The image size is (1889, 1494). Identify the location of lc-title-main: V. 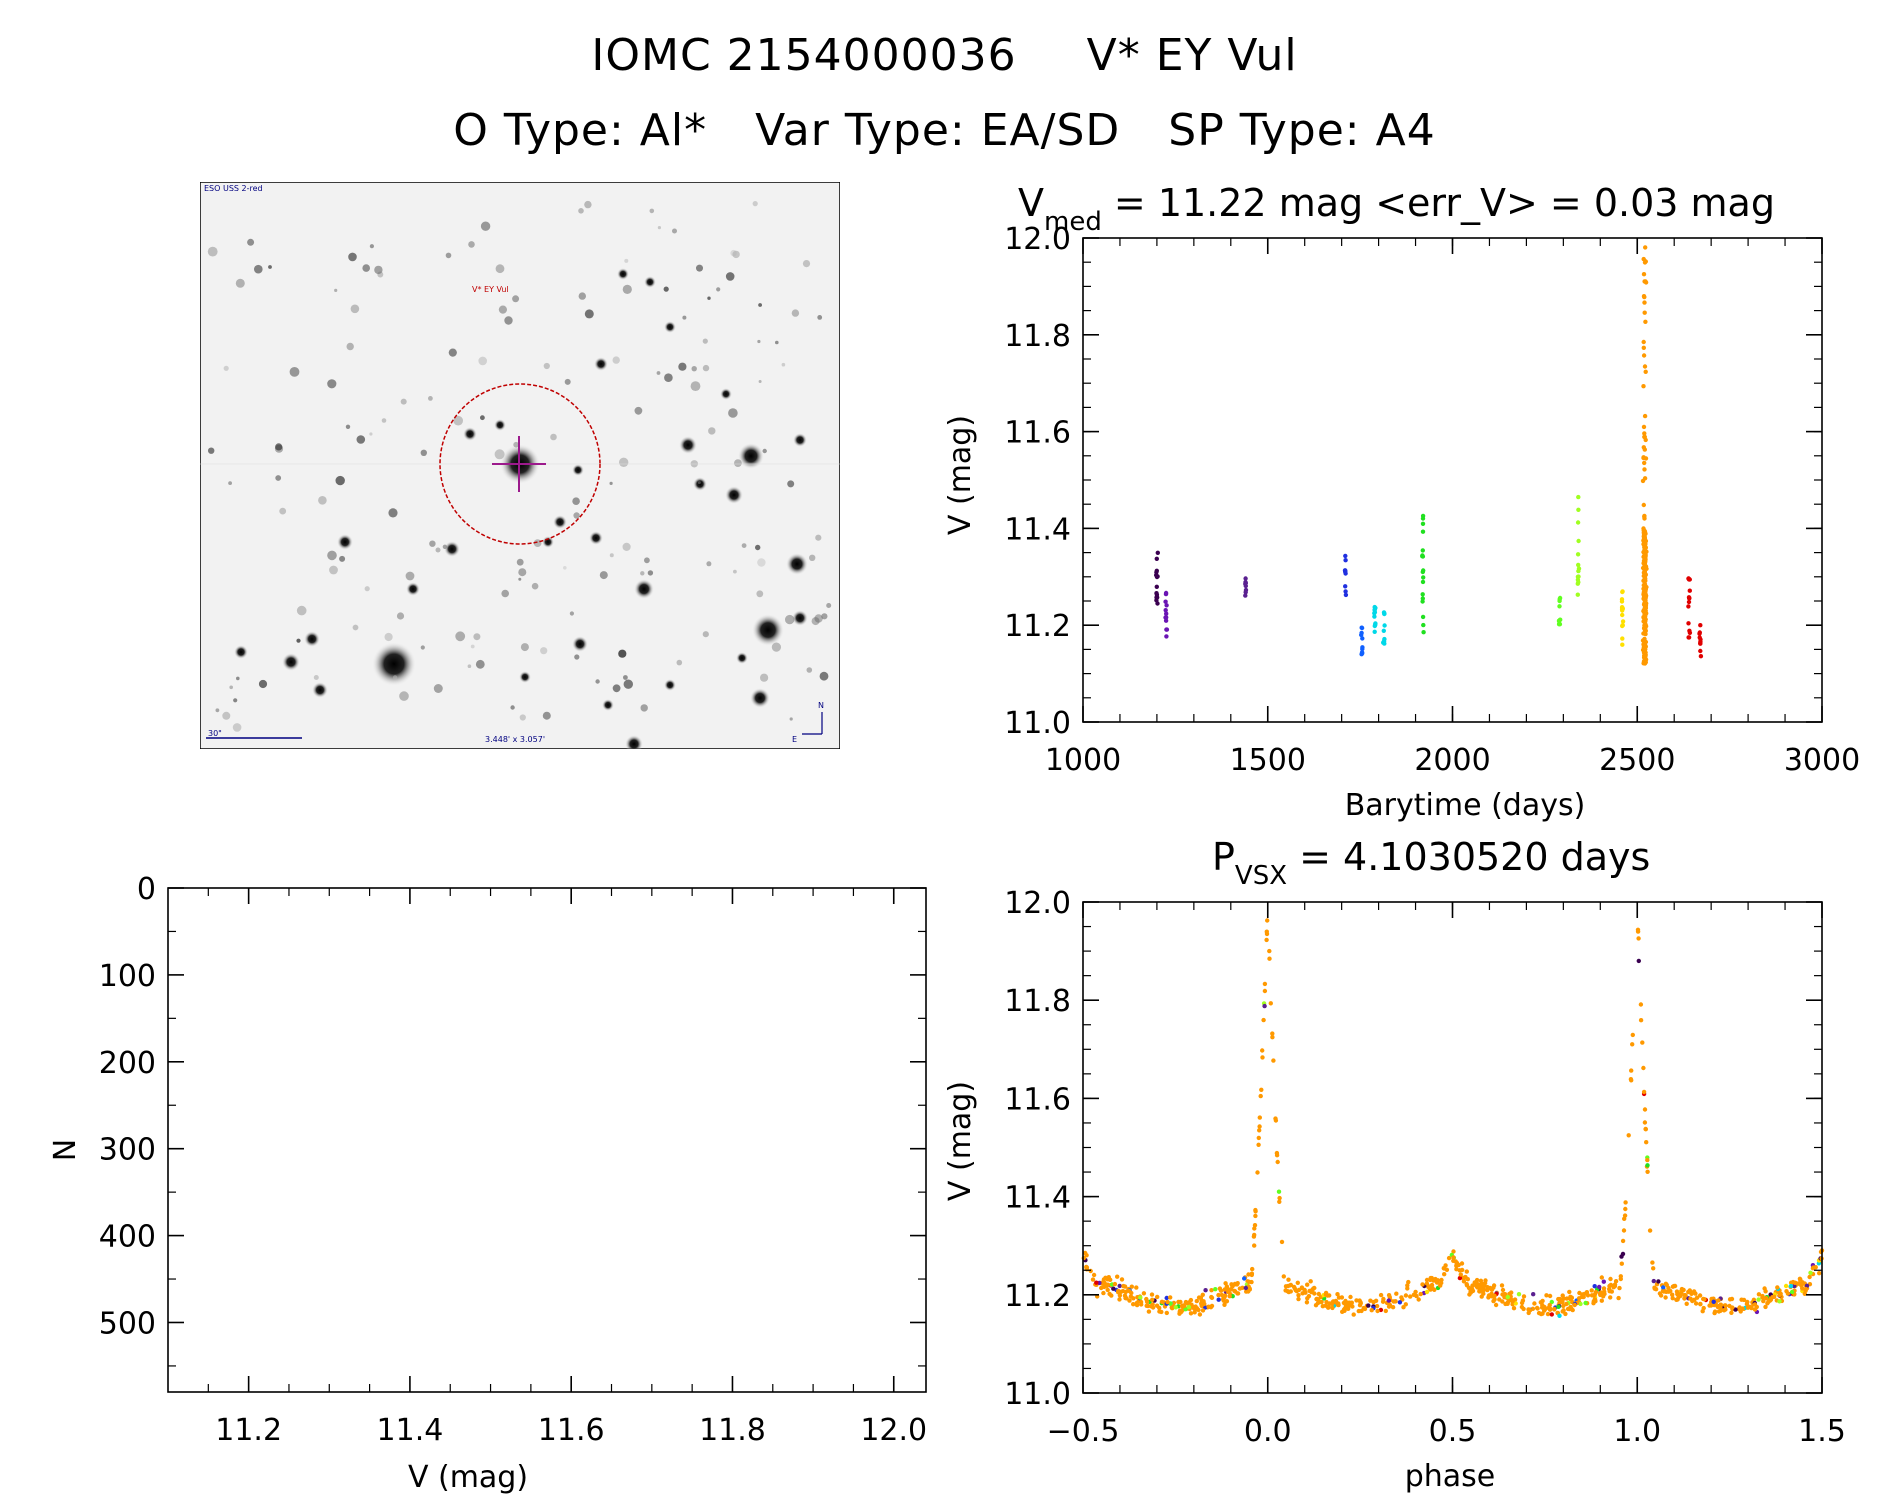
(1031, 203).